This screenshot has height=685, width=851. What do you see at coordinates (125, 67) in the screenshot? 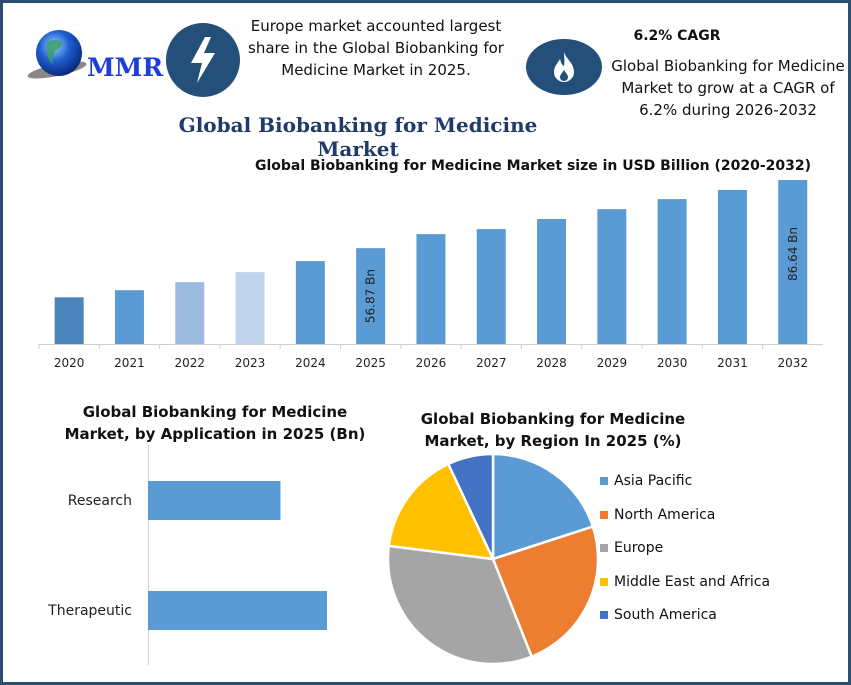
I see `logo-text: MMR` at bounding box center [125, 67].